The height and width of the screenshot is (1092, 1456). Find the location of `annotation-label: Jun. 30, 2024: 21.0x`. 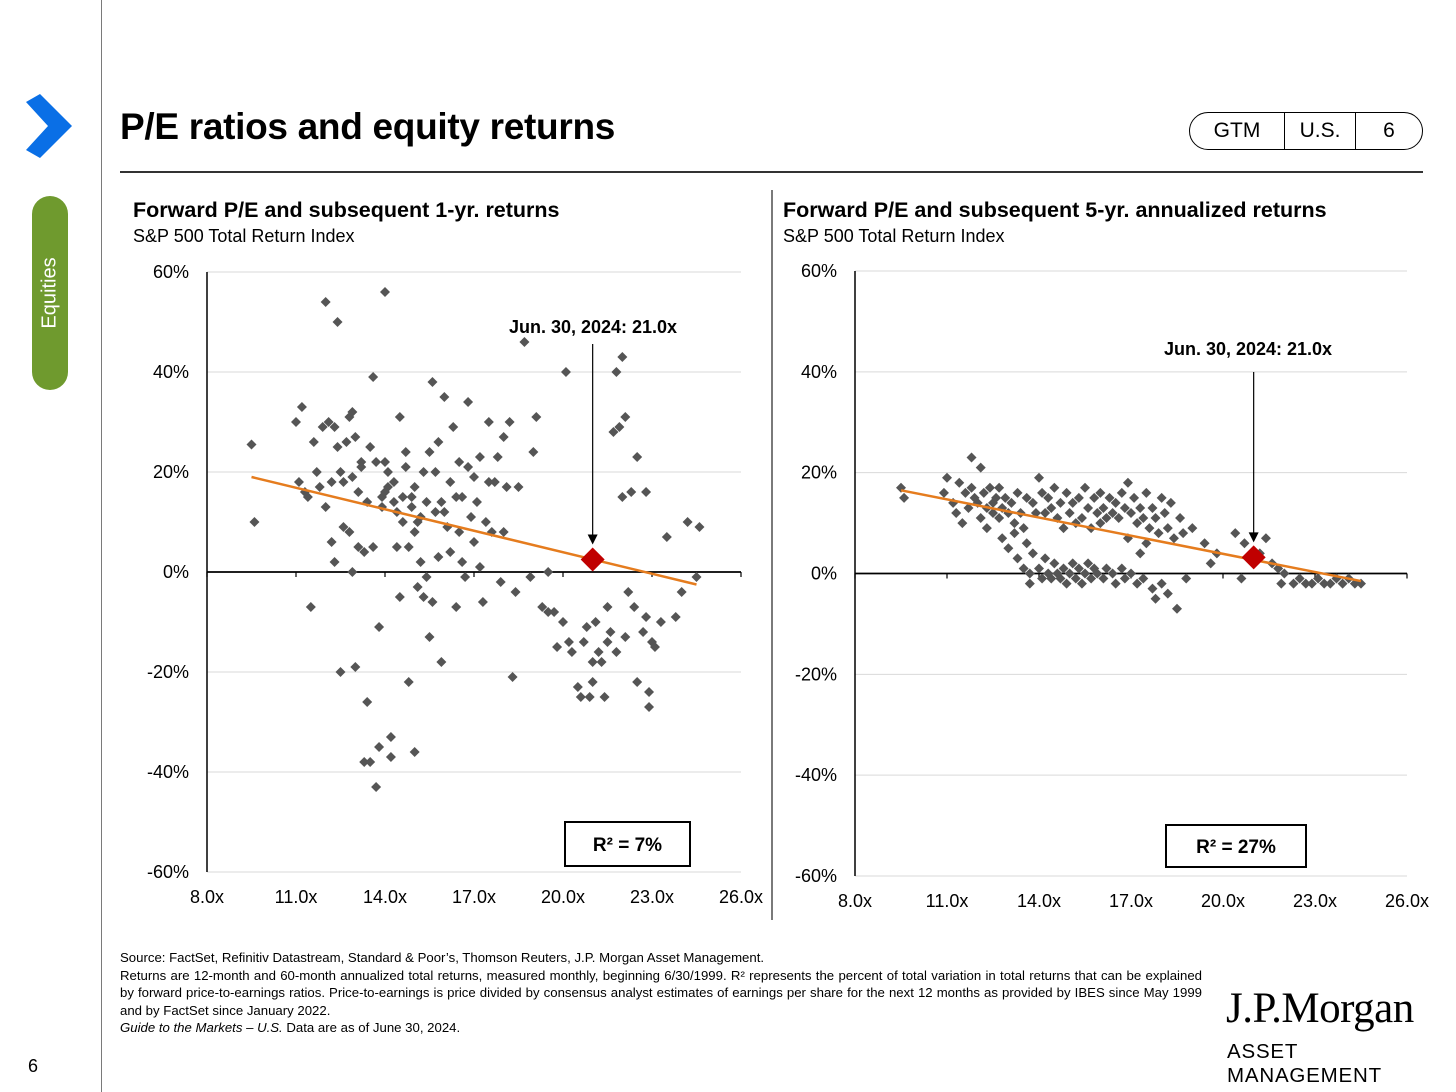

annotation-label: Jun. 30, 2024: 21.0x is located at coordinates (593, 327).